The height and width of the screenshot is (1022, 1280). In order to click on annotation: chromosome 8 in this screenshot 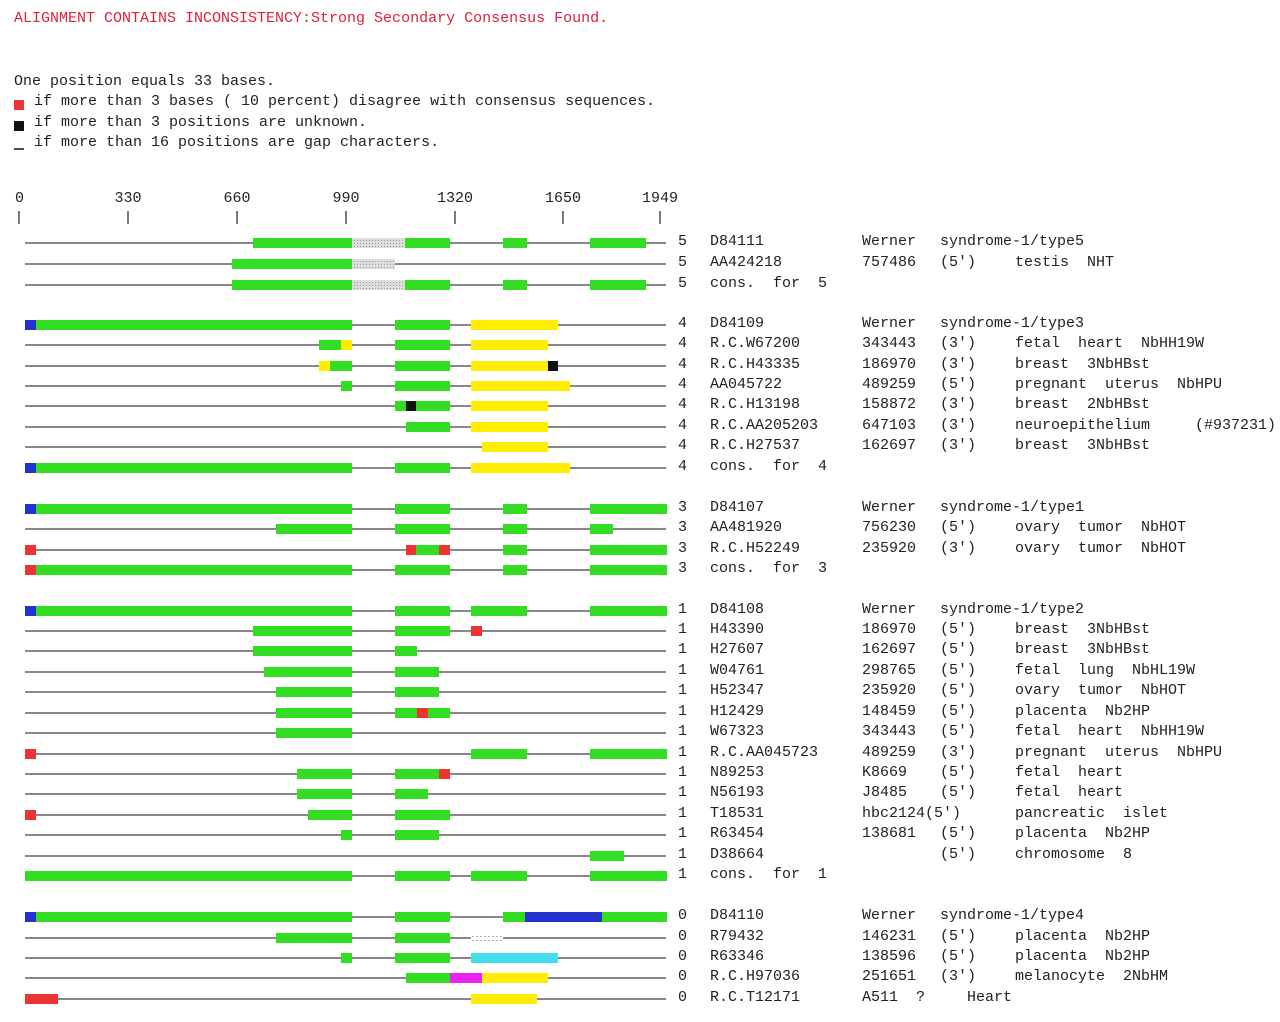, I will do `click(1074, 854)`.